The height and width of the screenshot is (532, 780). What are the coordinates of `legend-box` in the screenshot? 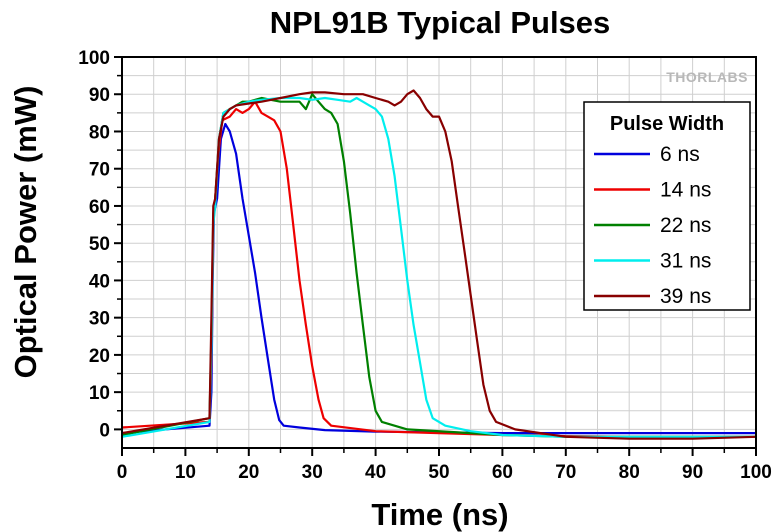 It's located at (667, 206).